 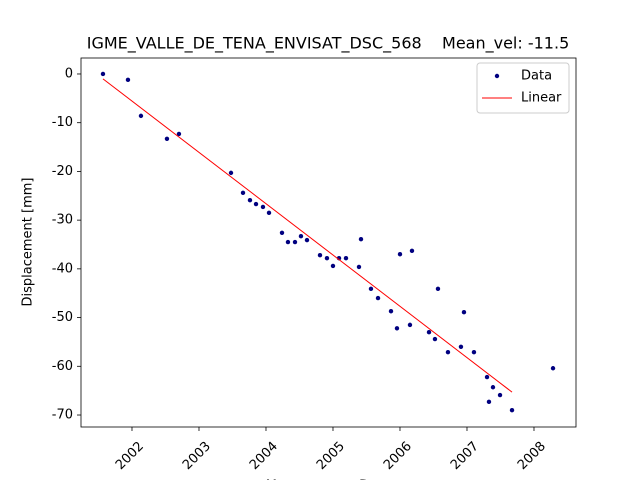 What do you see at coordinates (62, 317) in the screenshot?
I see `y-tick-label: -50` at bounding box center [62, 317].